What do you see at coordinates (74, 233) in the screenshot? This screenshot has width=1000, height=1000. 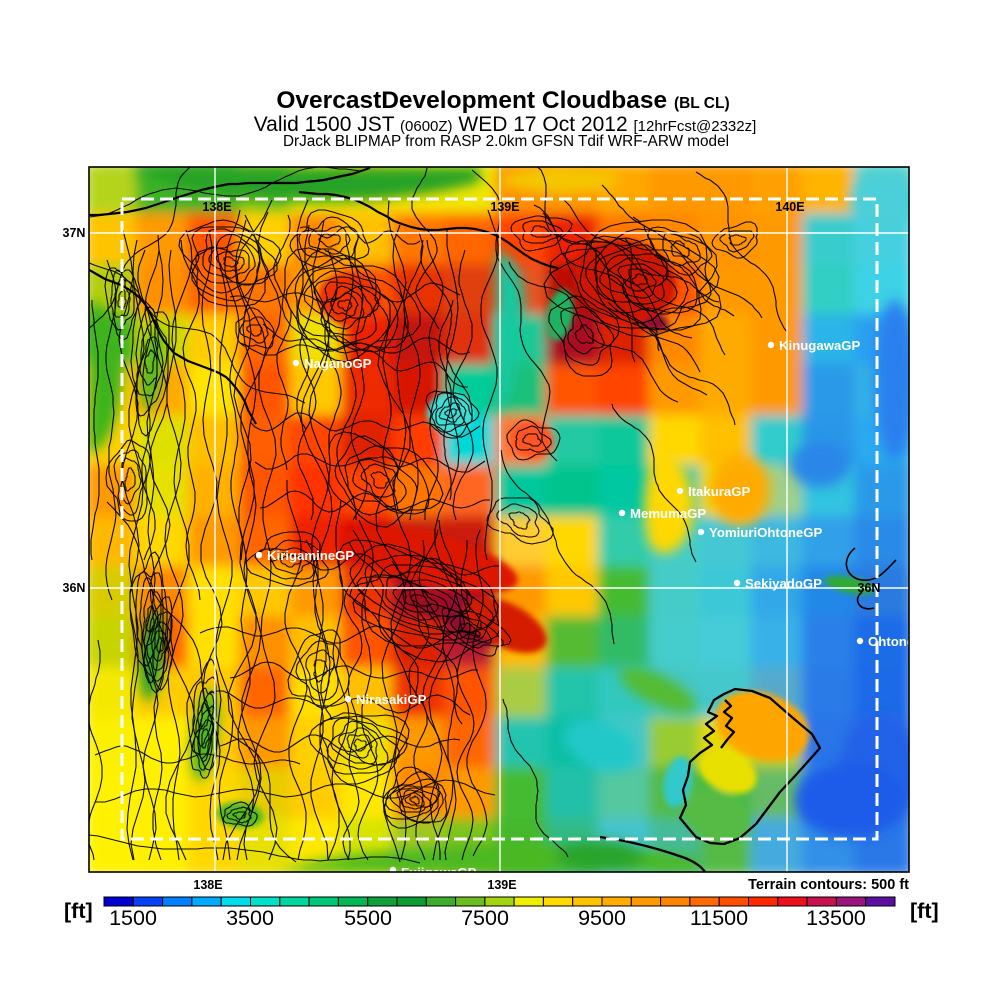 I see `svg-text: 37N` at bounding box center [74, 233].